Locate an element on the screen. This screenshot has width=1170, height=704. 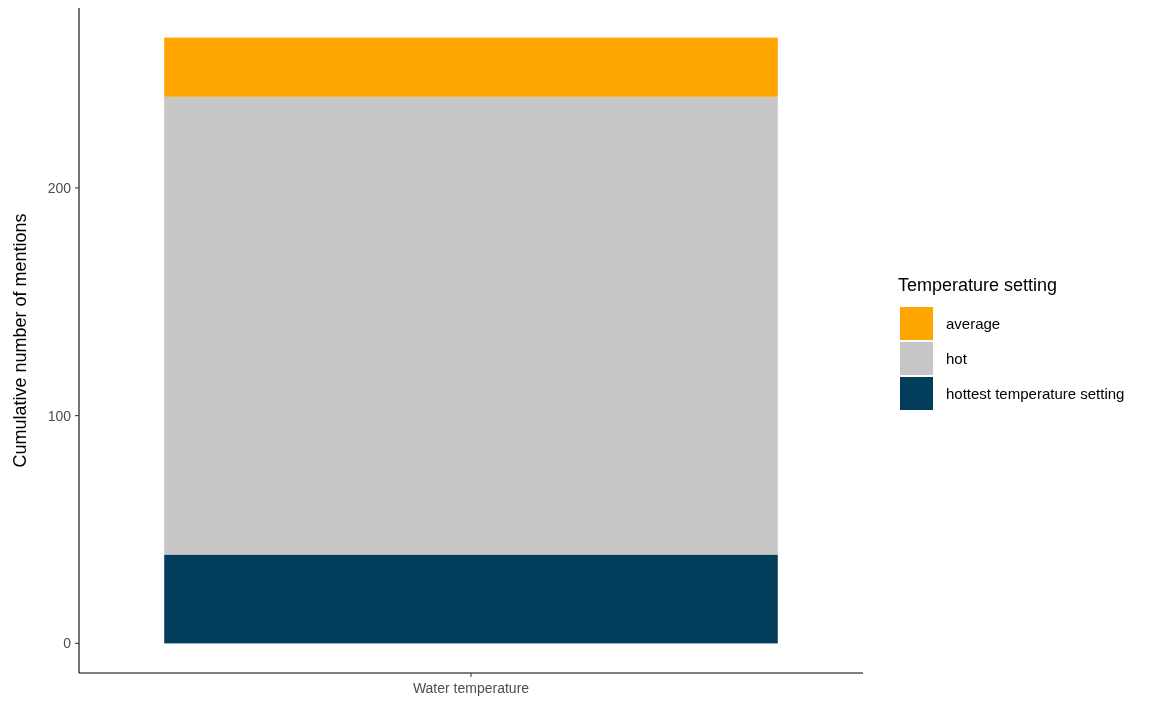
y-tick-label: 200 is located at coordinates (59, 187).